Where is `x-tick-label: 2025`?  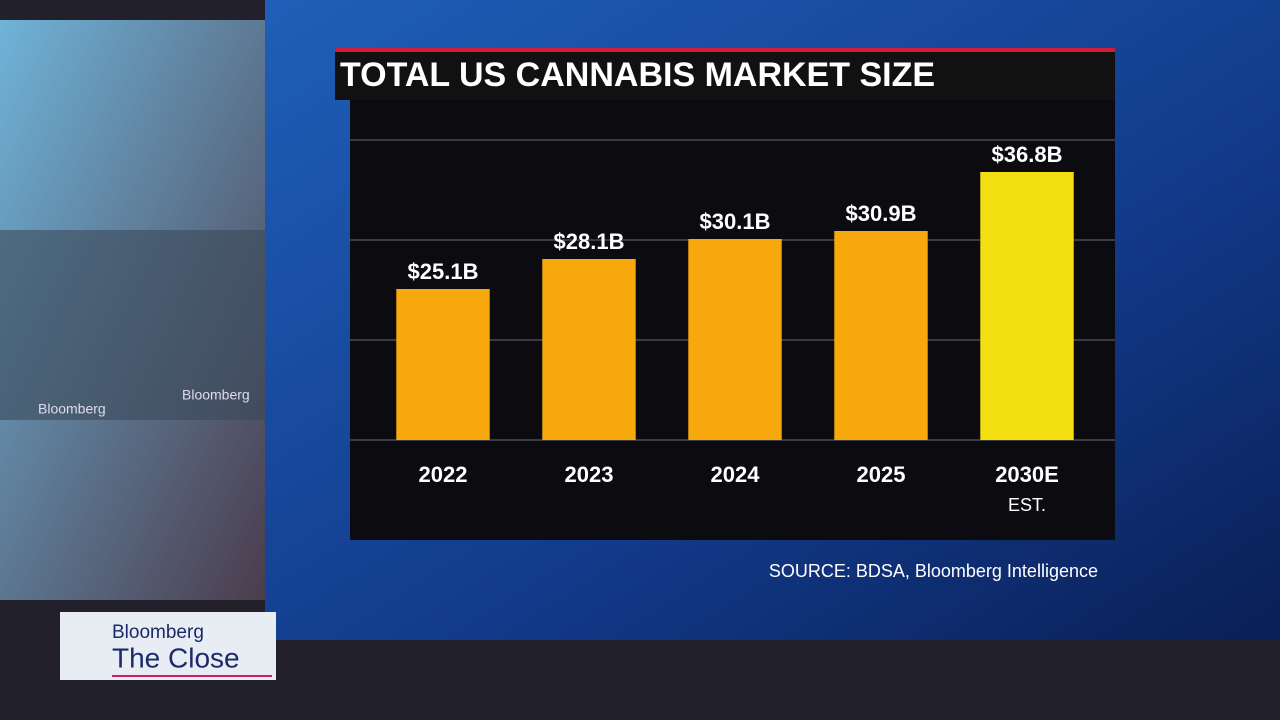
x-tick-label: 2025 is located at coordinates (881, 474).